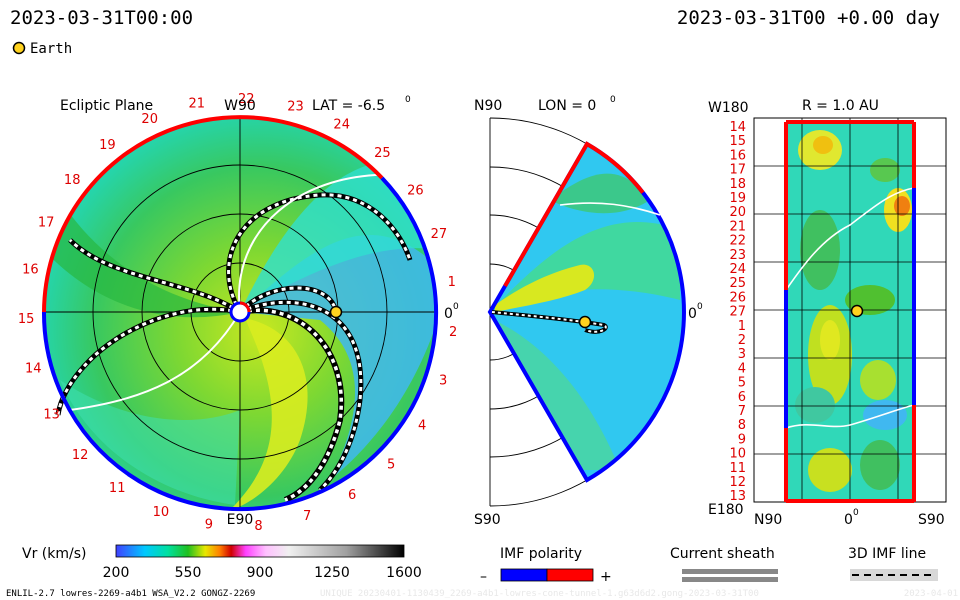  Describe the element at coordinates (80, 455) in the screenshot. I see `ecliptic-day-label: 12` at that location.